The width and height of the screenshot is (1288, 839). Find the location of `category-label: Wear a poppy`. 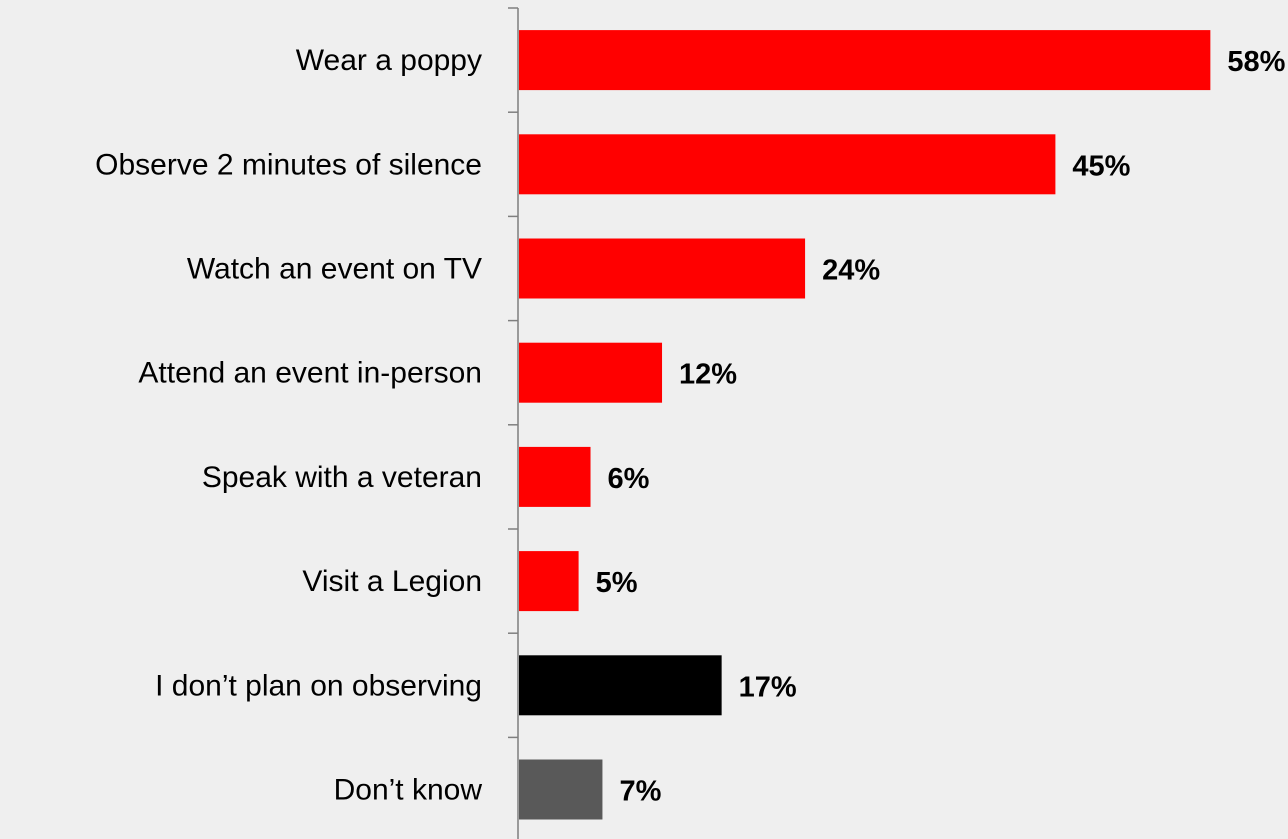

category-label: Wear a poppy is located at coordinates (389, 60).